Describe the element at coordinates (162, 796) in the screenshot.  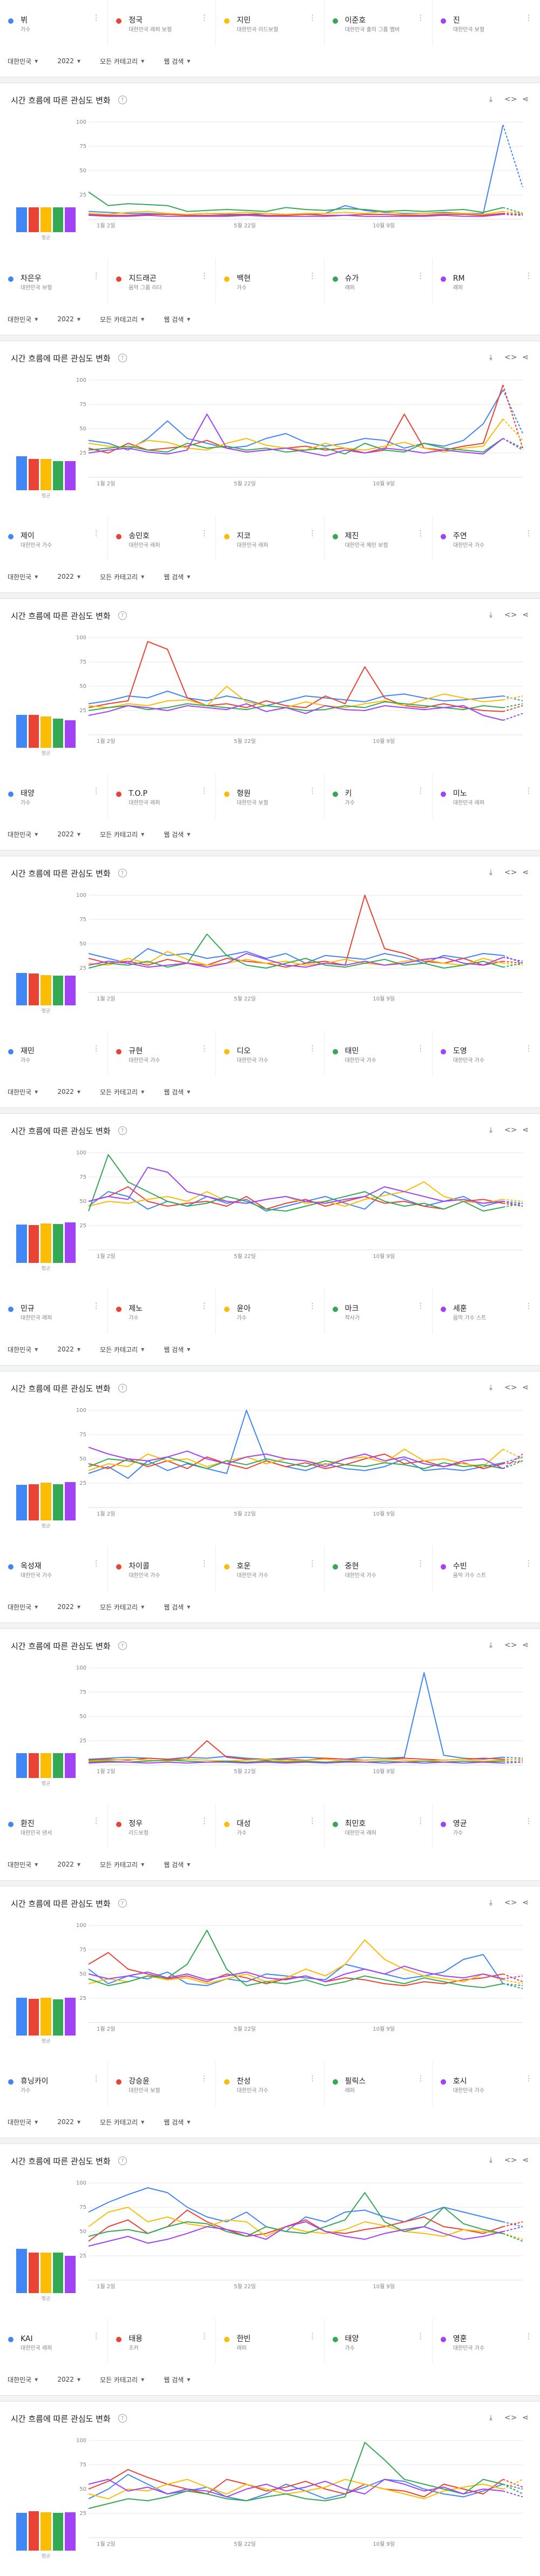
I see `search-term-card: T.O.P 대한민국 래퍼 ⋮` at that location.